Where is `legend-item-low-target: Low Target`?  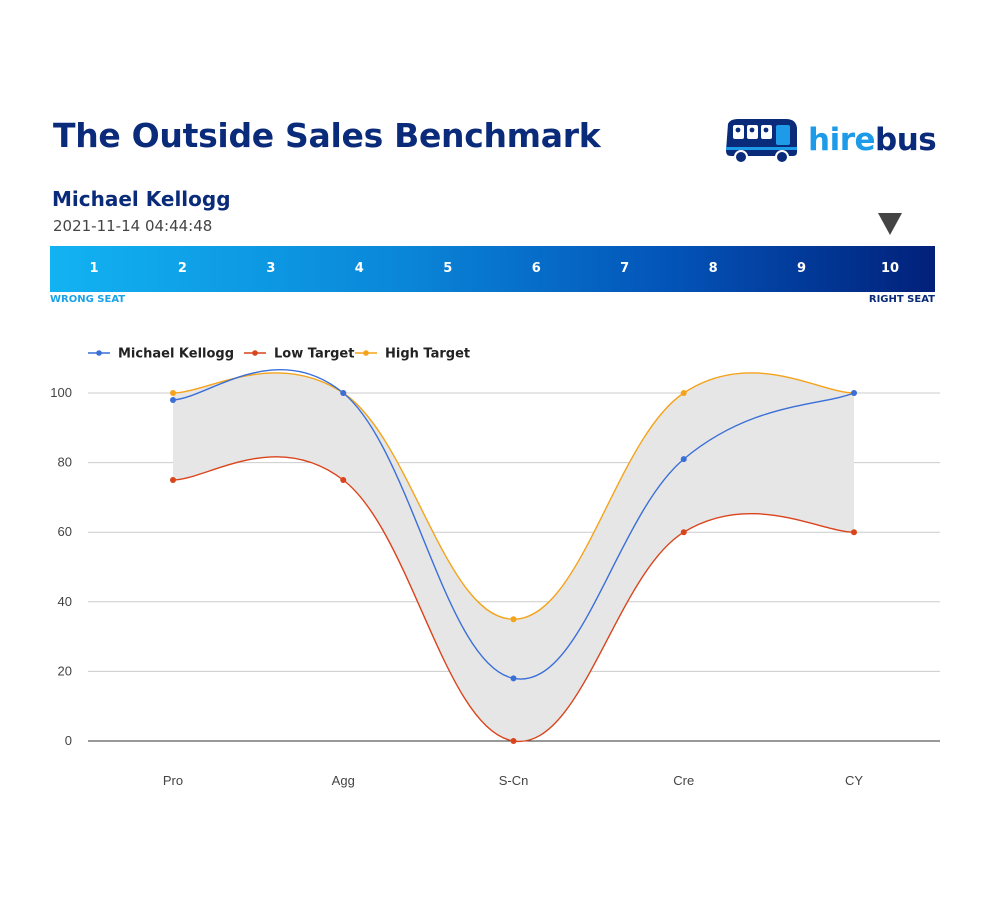 legend-item-low-target: Low Target is located at coordinates (299, 354).